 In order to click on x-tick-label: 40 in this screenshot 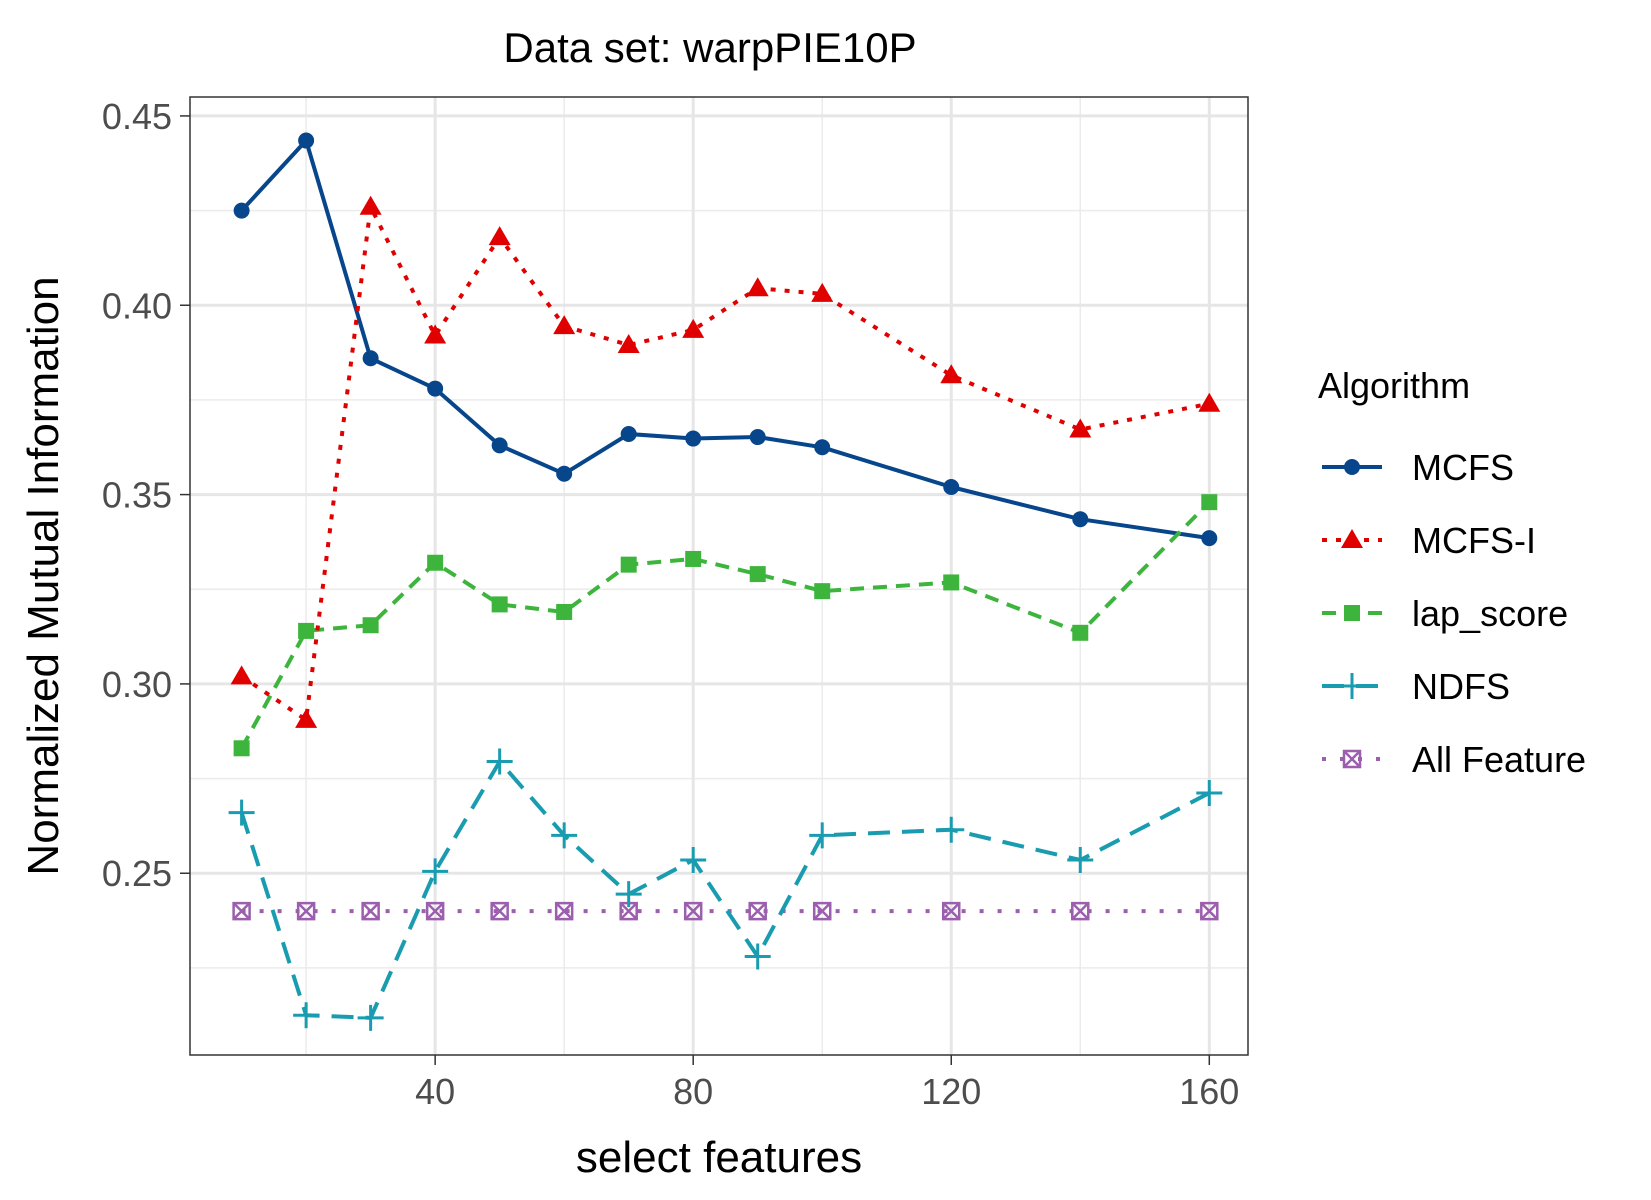, I will do `click(435, 1091)`.